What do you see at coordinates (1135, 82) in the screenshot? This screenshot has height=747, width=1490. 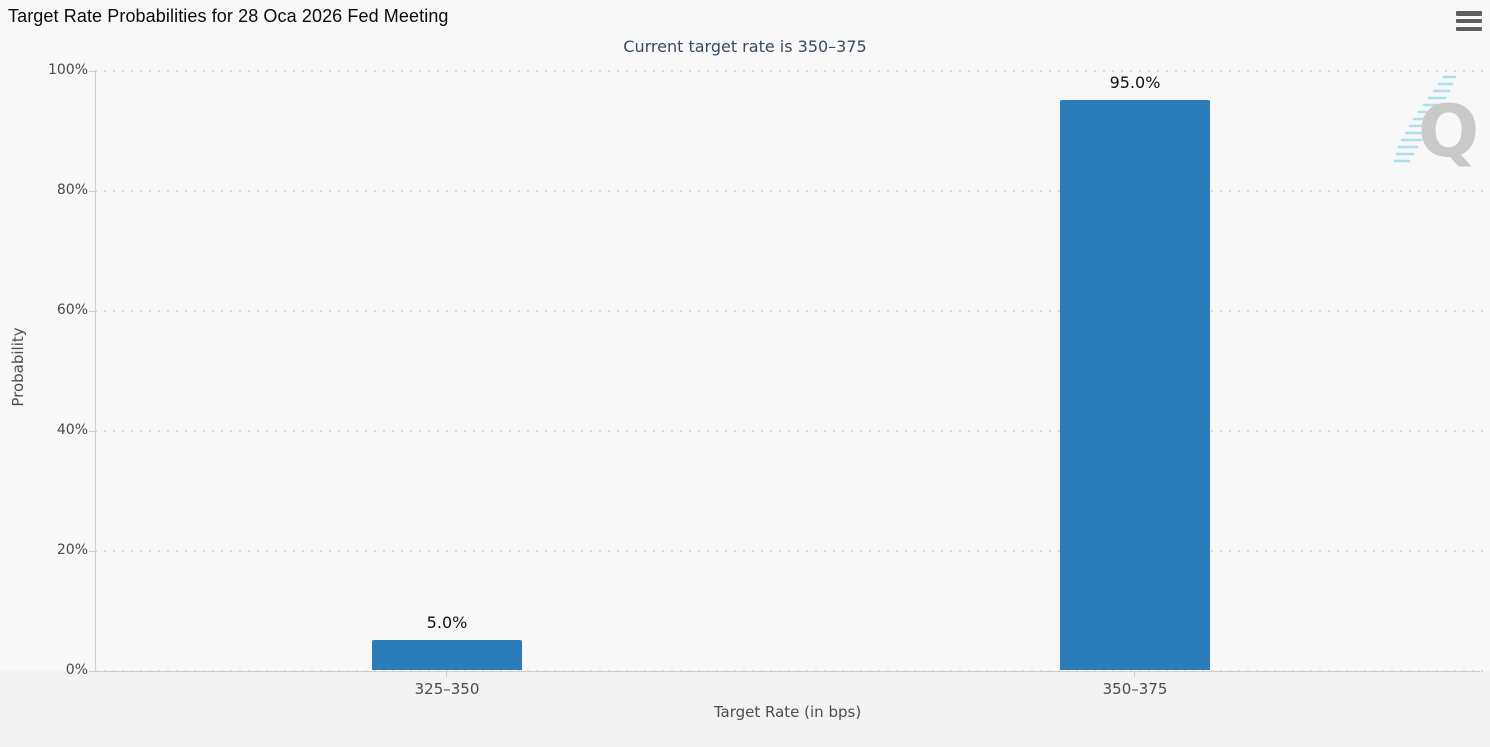 I see `bar-value-label: 95.0%` at bounding box center [1135, 82].